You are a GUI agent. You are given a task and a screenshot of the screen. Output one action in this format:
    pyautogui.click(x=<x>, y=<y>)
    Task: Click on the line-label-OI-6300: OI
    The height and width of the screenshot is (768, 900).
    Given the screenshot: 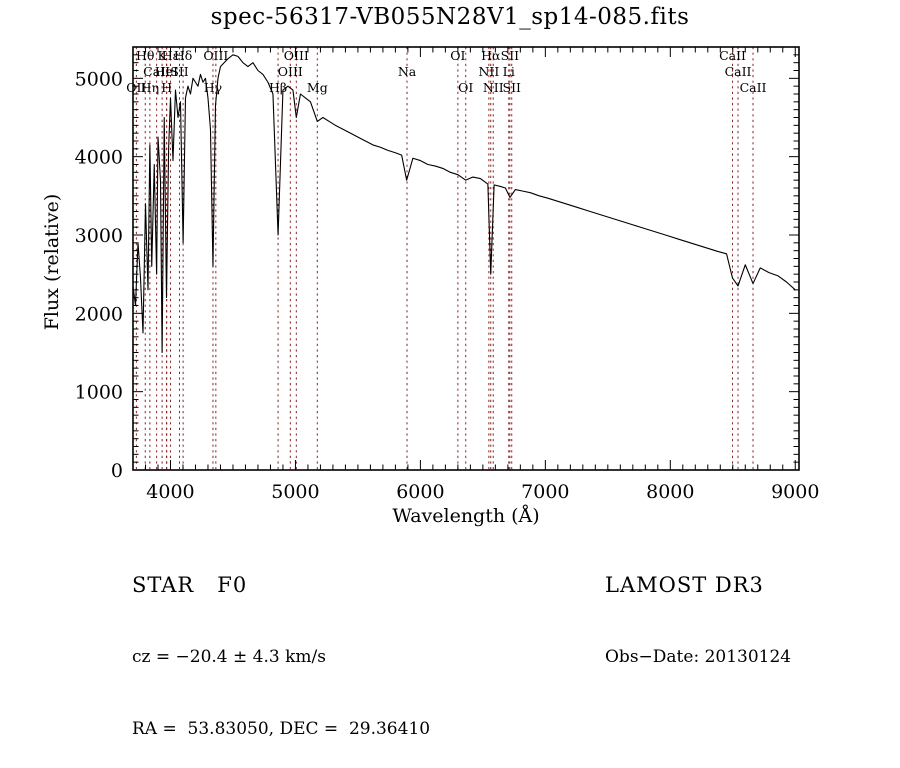 What is the action you would take?
    pyautogui.click(x=457, y=55)
    